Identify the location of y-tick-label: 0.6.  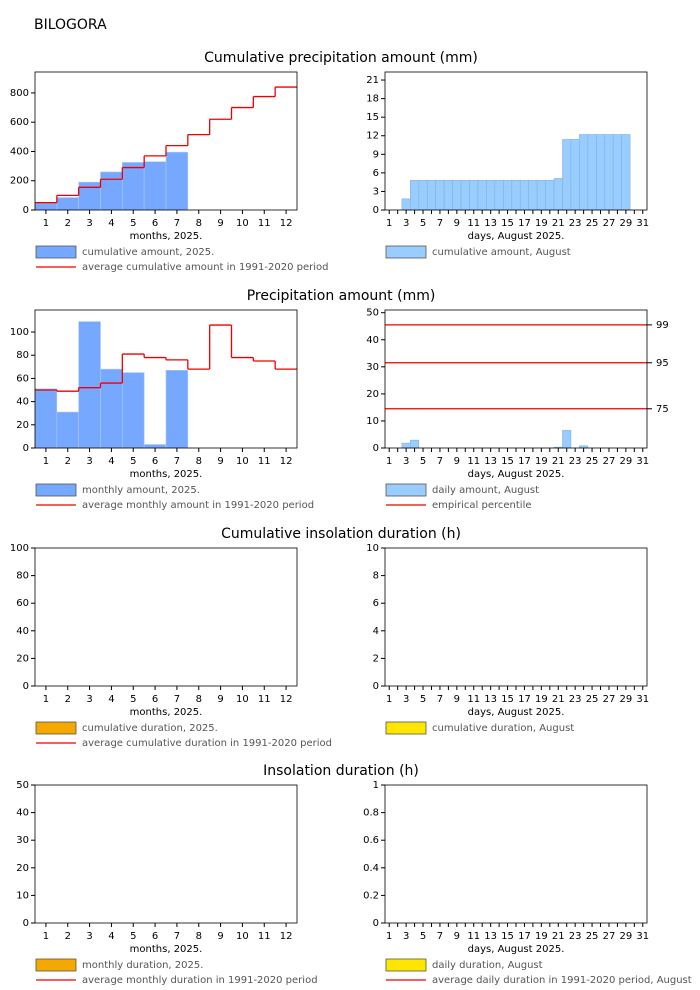
(371, 840).